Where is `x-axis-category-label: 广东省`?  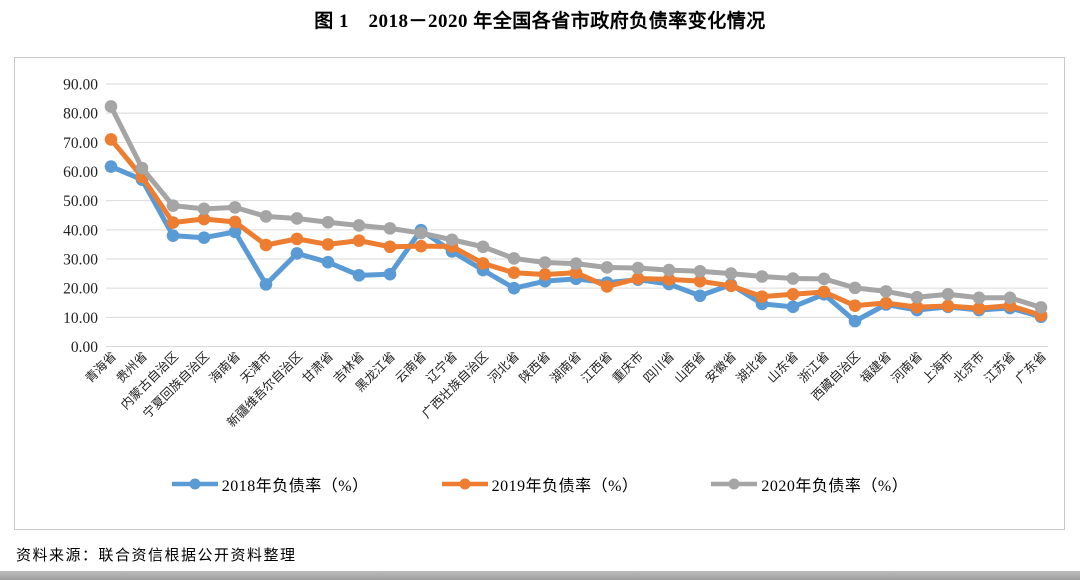
x-axis-category-label: 广东省 is located at coordinates (1031, 367).